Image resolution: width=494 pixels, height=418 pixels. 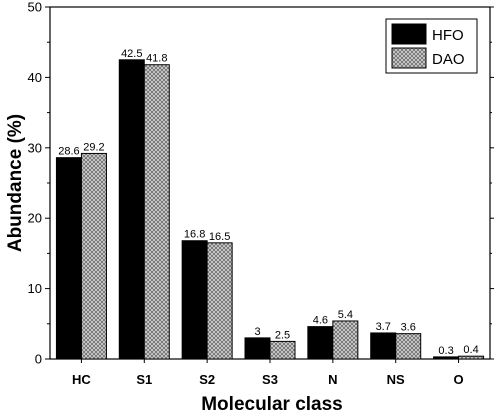 I want to click on data-label-dao-ns: 3.6, so click(x=408, y=328).